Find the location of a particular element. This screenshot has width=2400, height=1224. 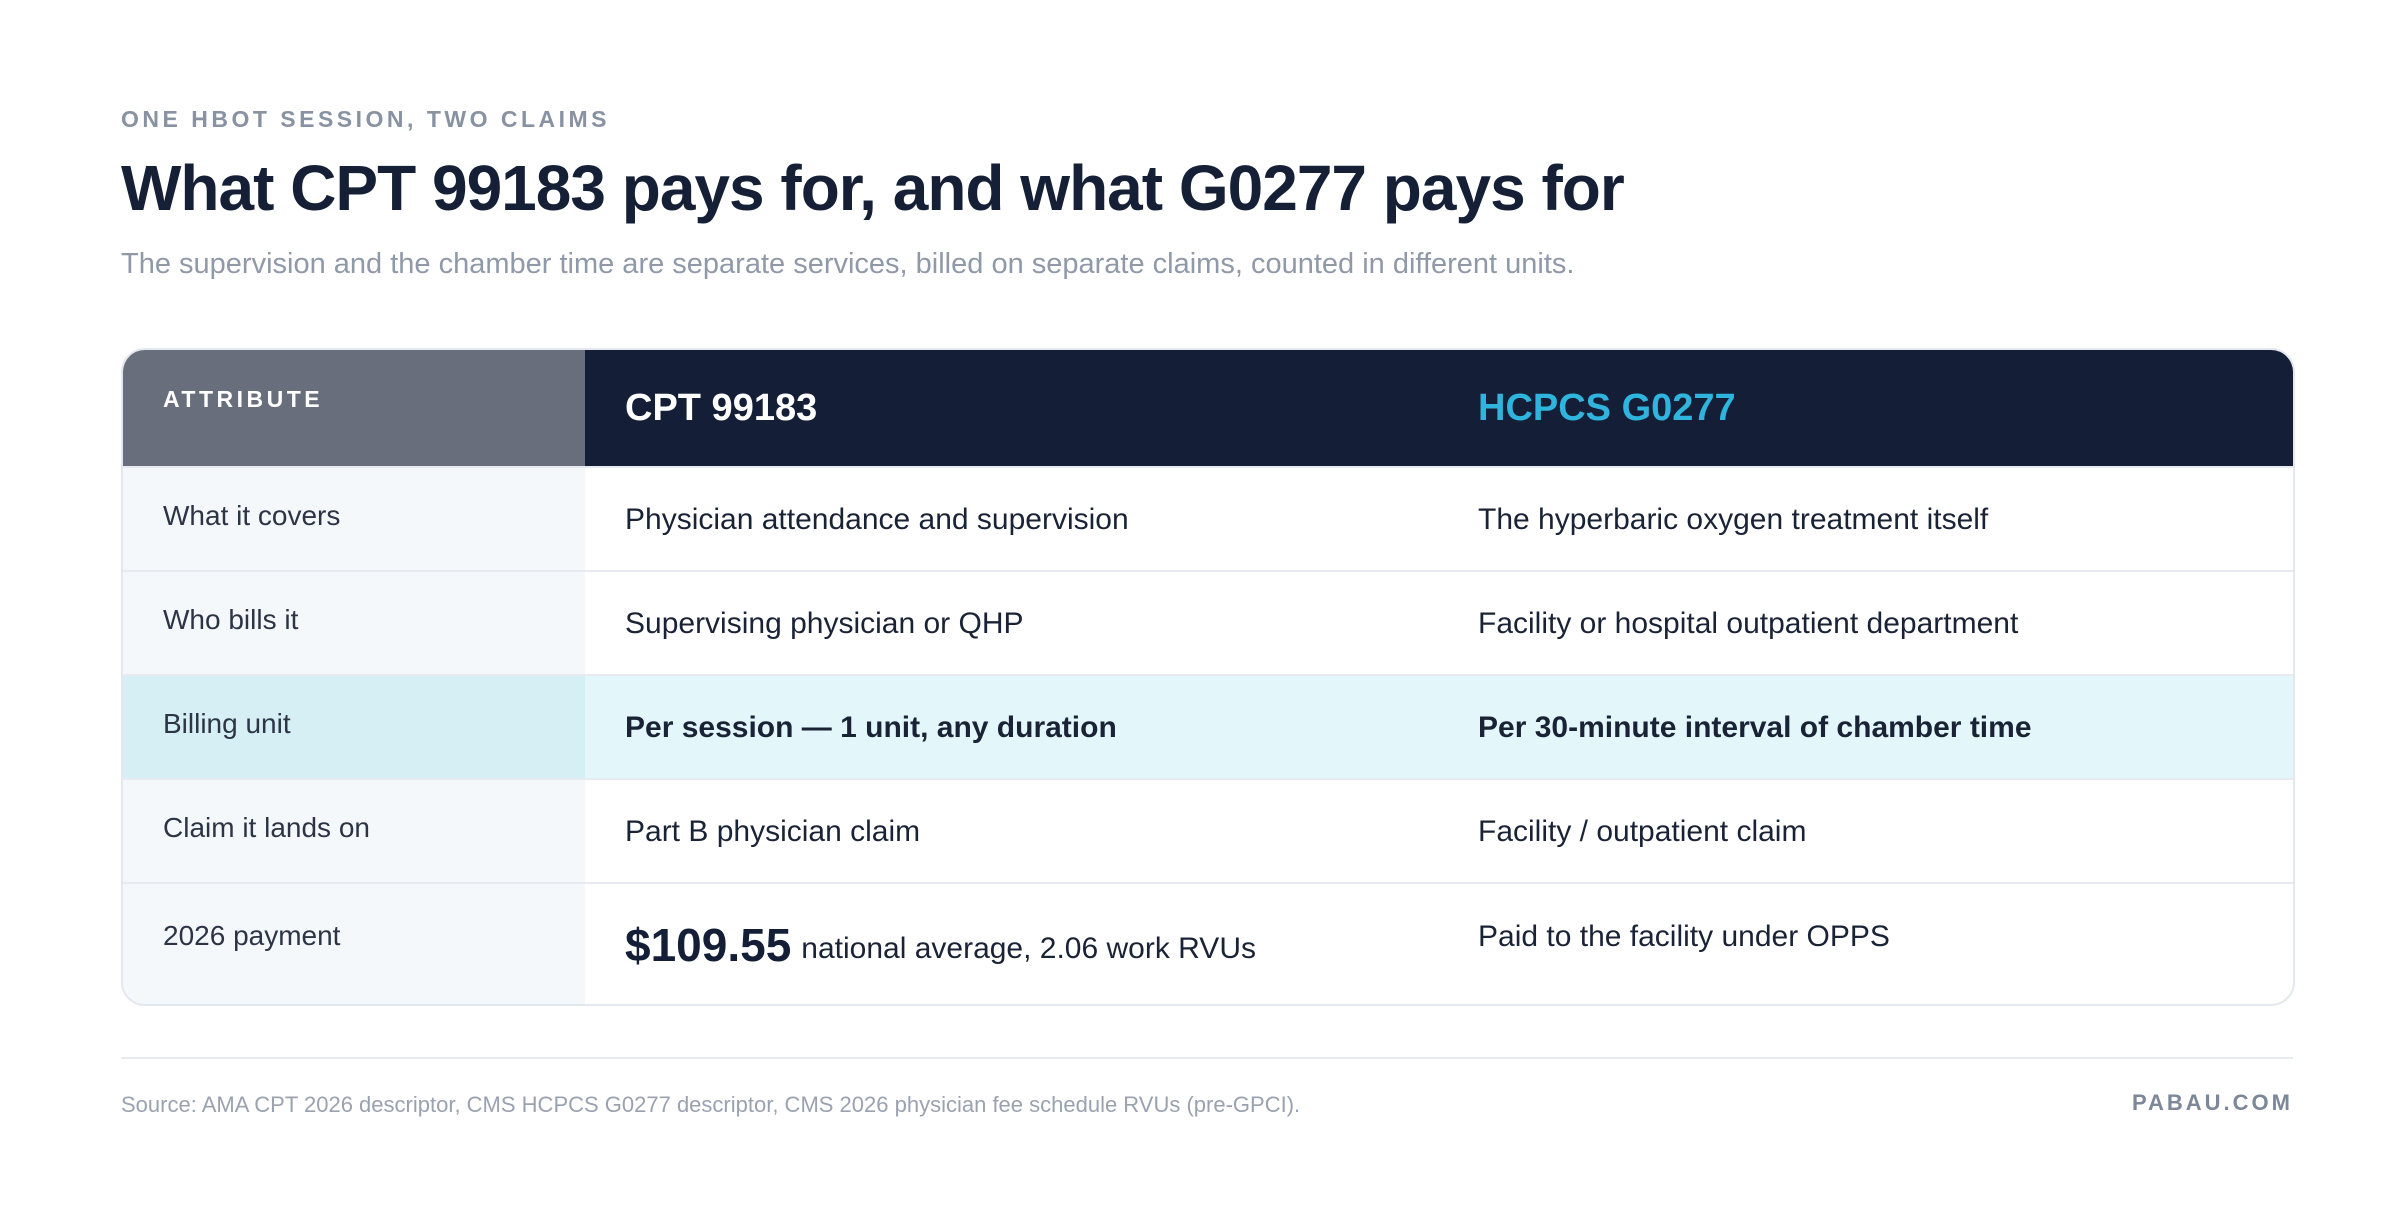

g0277-cell: The hyperbaric oxygen treatment itself is located at coordinates (1733, 519).